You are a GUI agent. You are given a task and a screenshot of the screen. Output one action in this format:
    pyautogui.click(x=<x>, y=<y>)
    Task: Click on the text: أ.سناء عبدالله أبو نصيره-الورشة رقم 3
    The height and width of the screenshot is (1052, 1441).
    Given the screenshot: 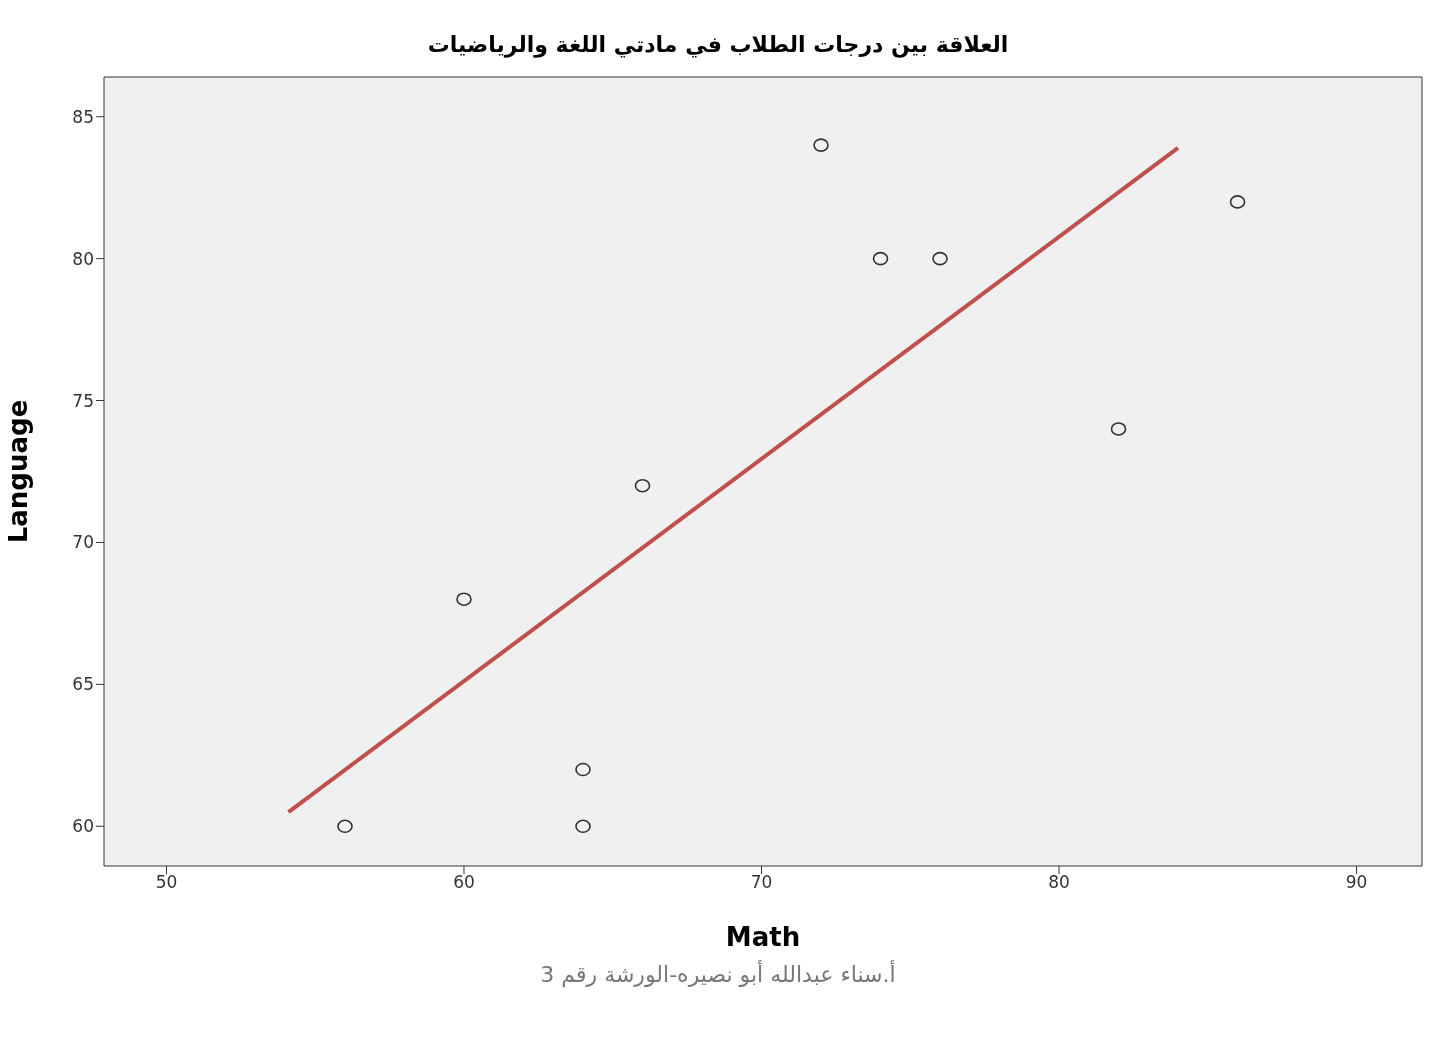 What is the action you would take?
    pyautogui.click(x=718, y=974)
    